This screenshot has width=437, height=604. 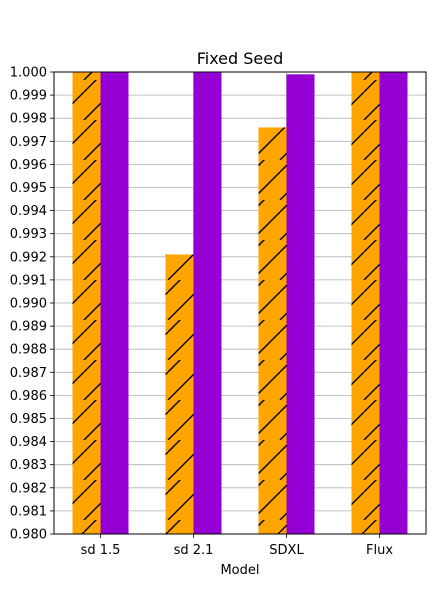 What do you see at coordinates (28, 373) in the screenshot?
I see `y-tick-label: 0.987` at bounding box center [28, 373].